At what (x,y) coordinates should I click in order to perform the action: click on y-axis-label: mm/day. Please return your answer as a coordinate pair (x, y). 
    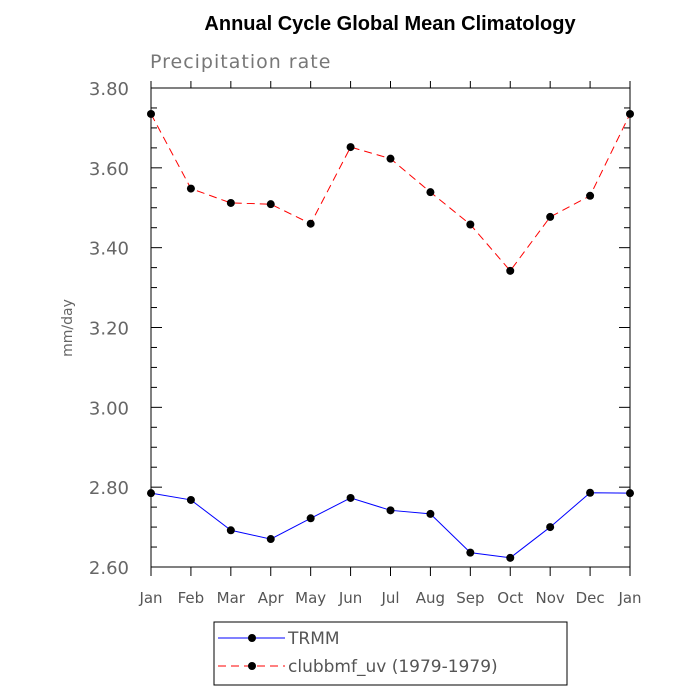
    Looking at the image, I should click on (68, 328).